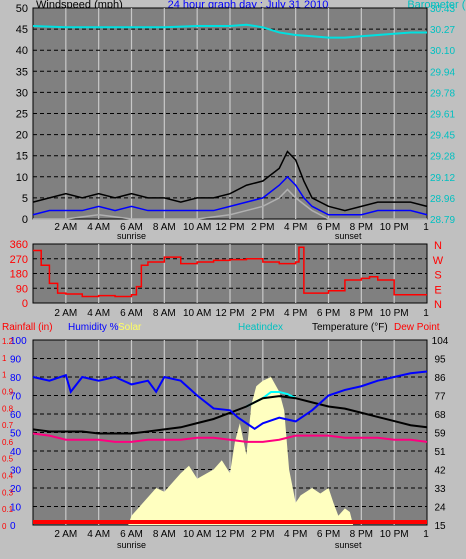  Describe the element at coordinates (436, 5) in the screenshot. I see `barometer-axis-title: Barometer (in.)` at that location.